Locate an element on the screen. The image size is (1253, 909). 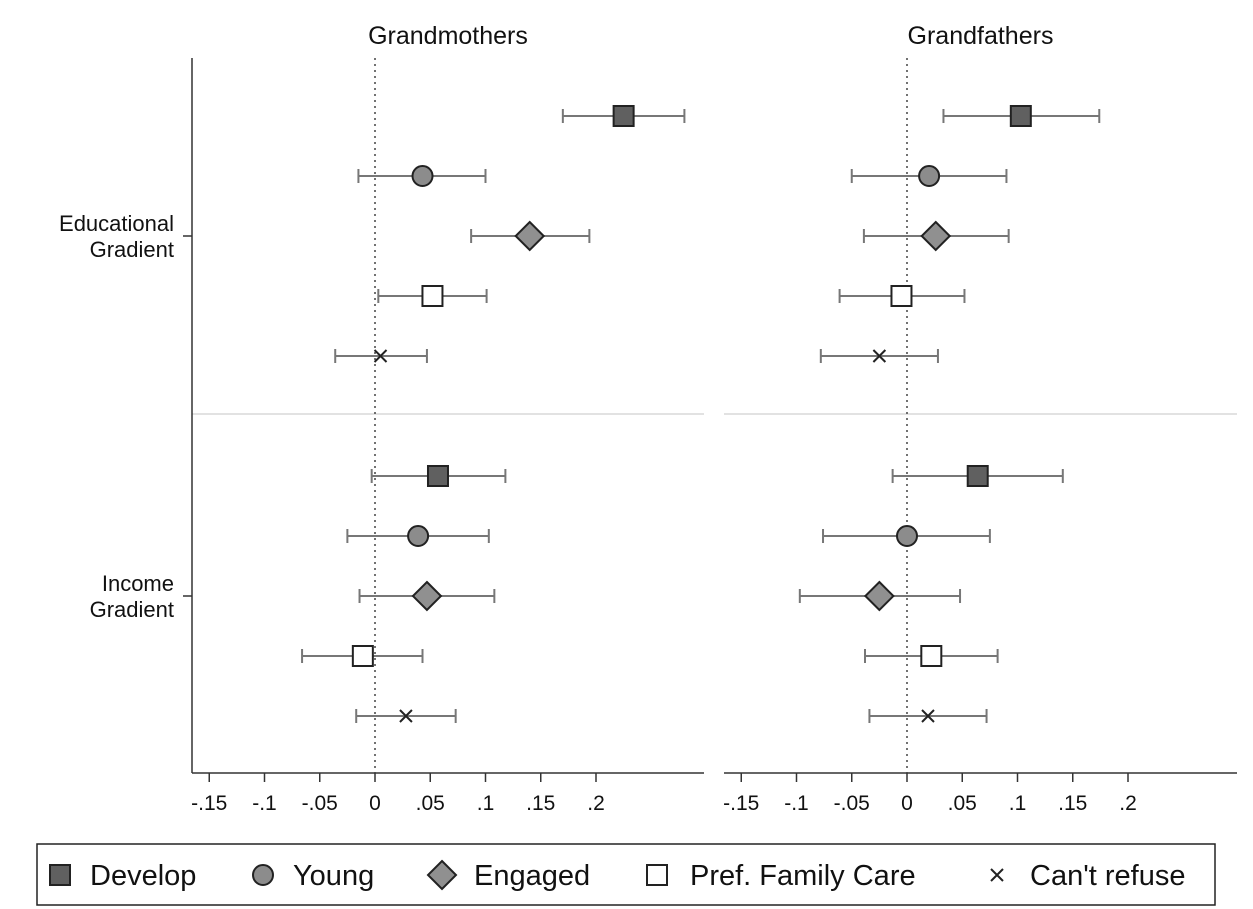
panel-title: Grandfathers is located at coordinates (981, 36).